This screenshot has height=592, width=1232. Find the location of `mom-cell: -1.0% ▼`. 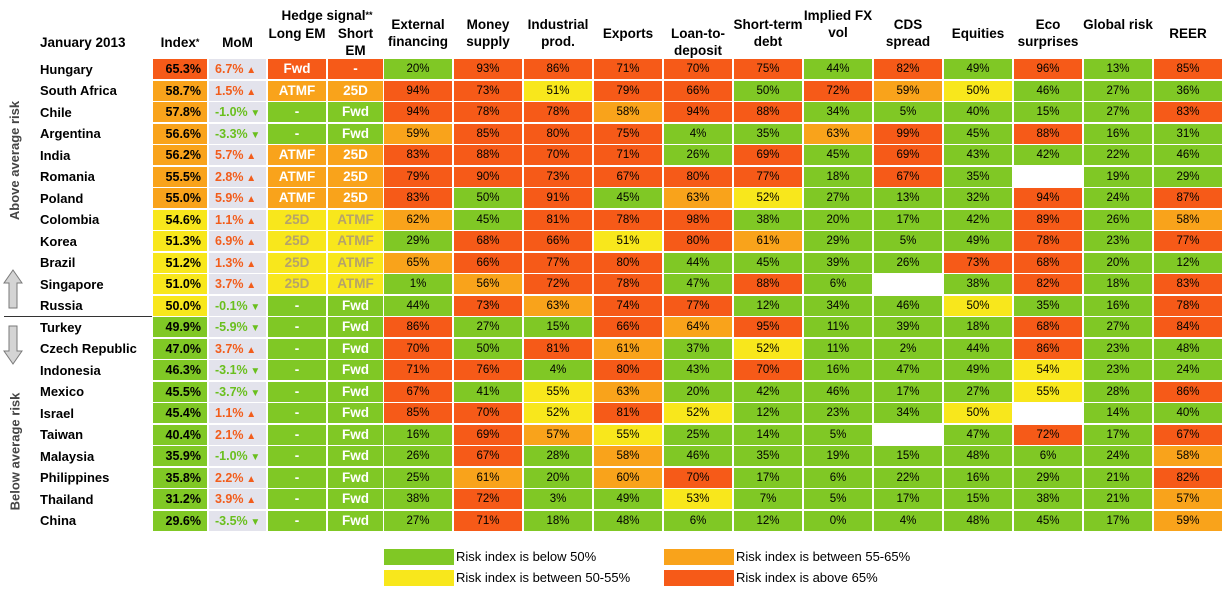

mom-cell: -1.0% ▼ is located at coordinates (237, 112).